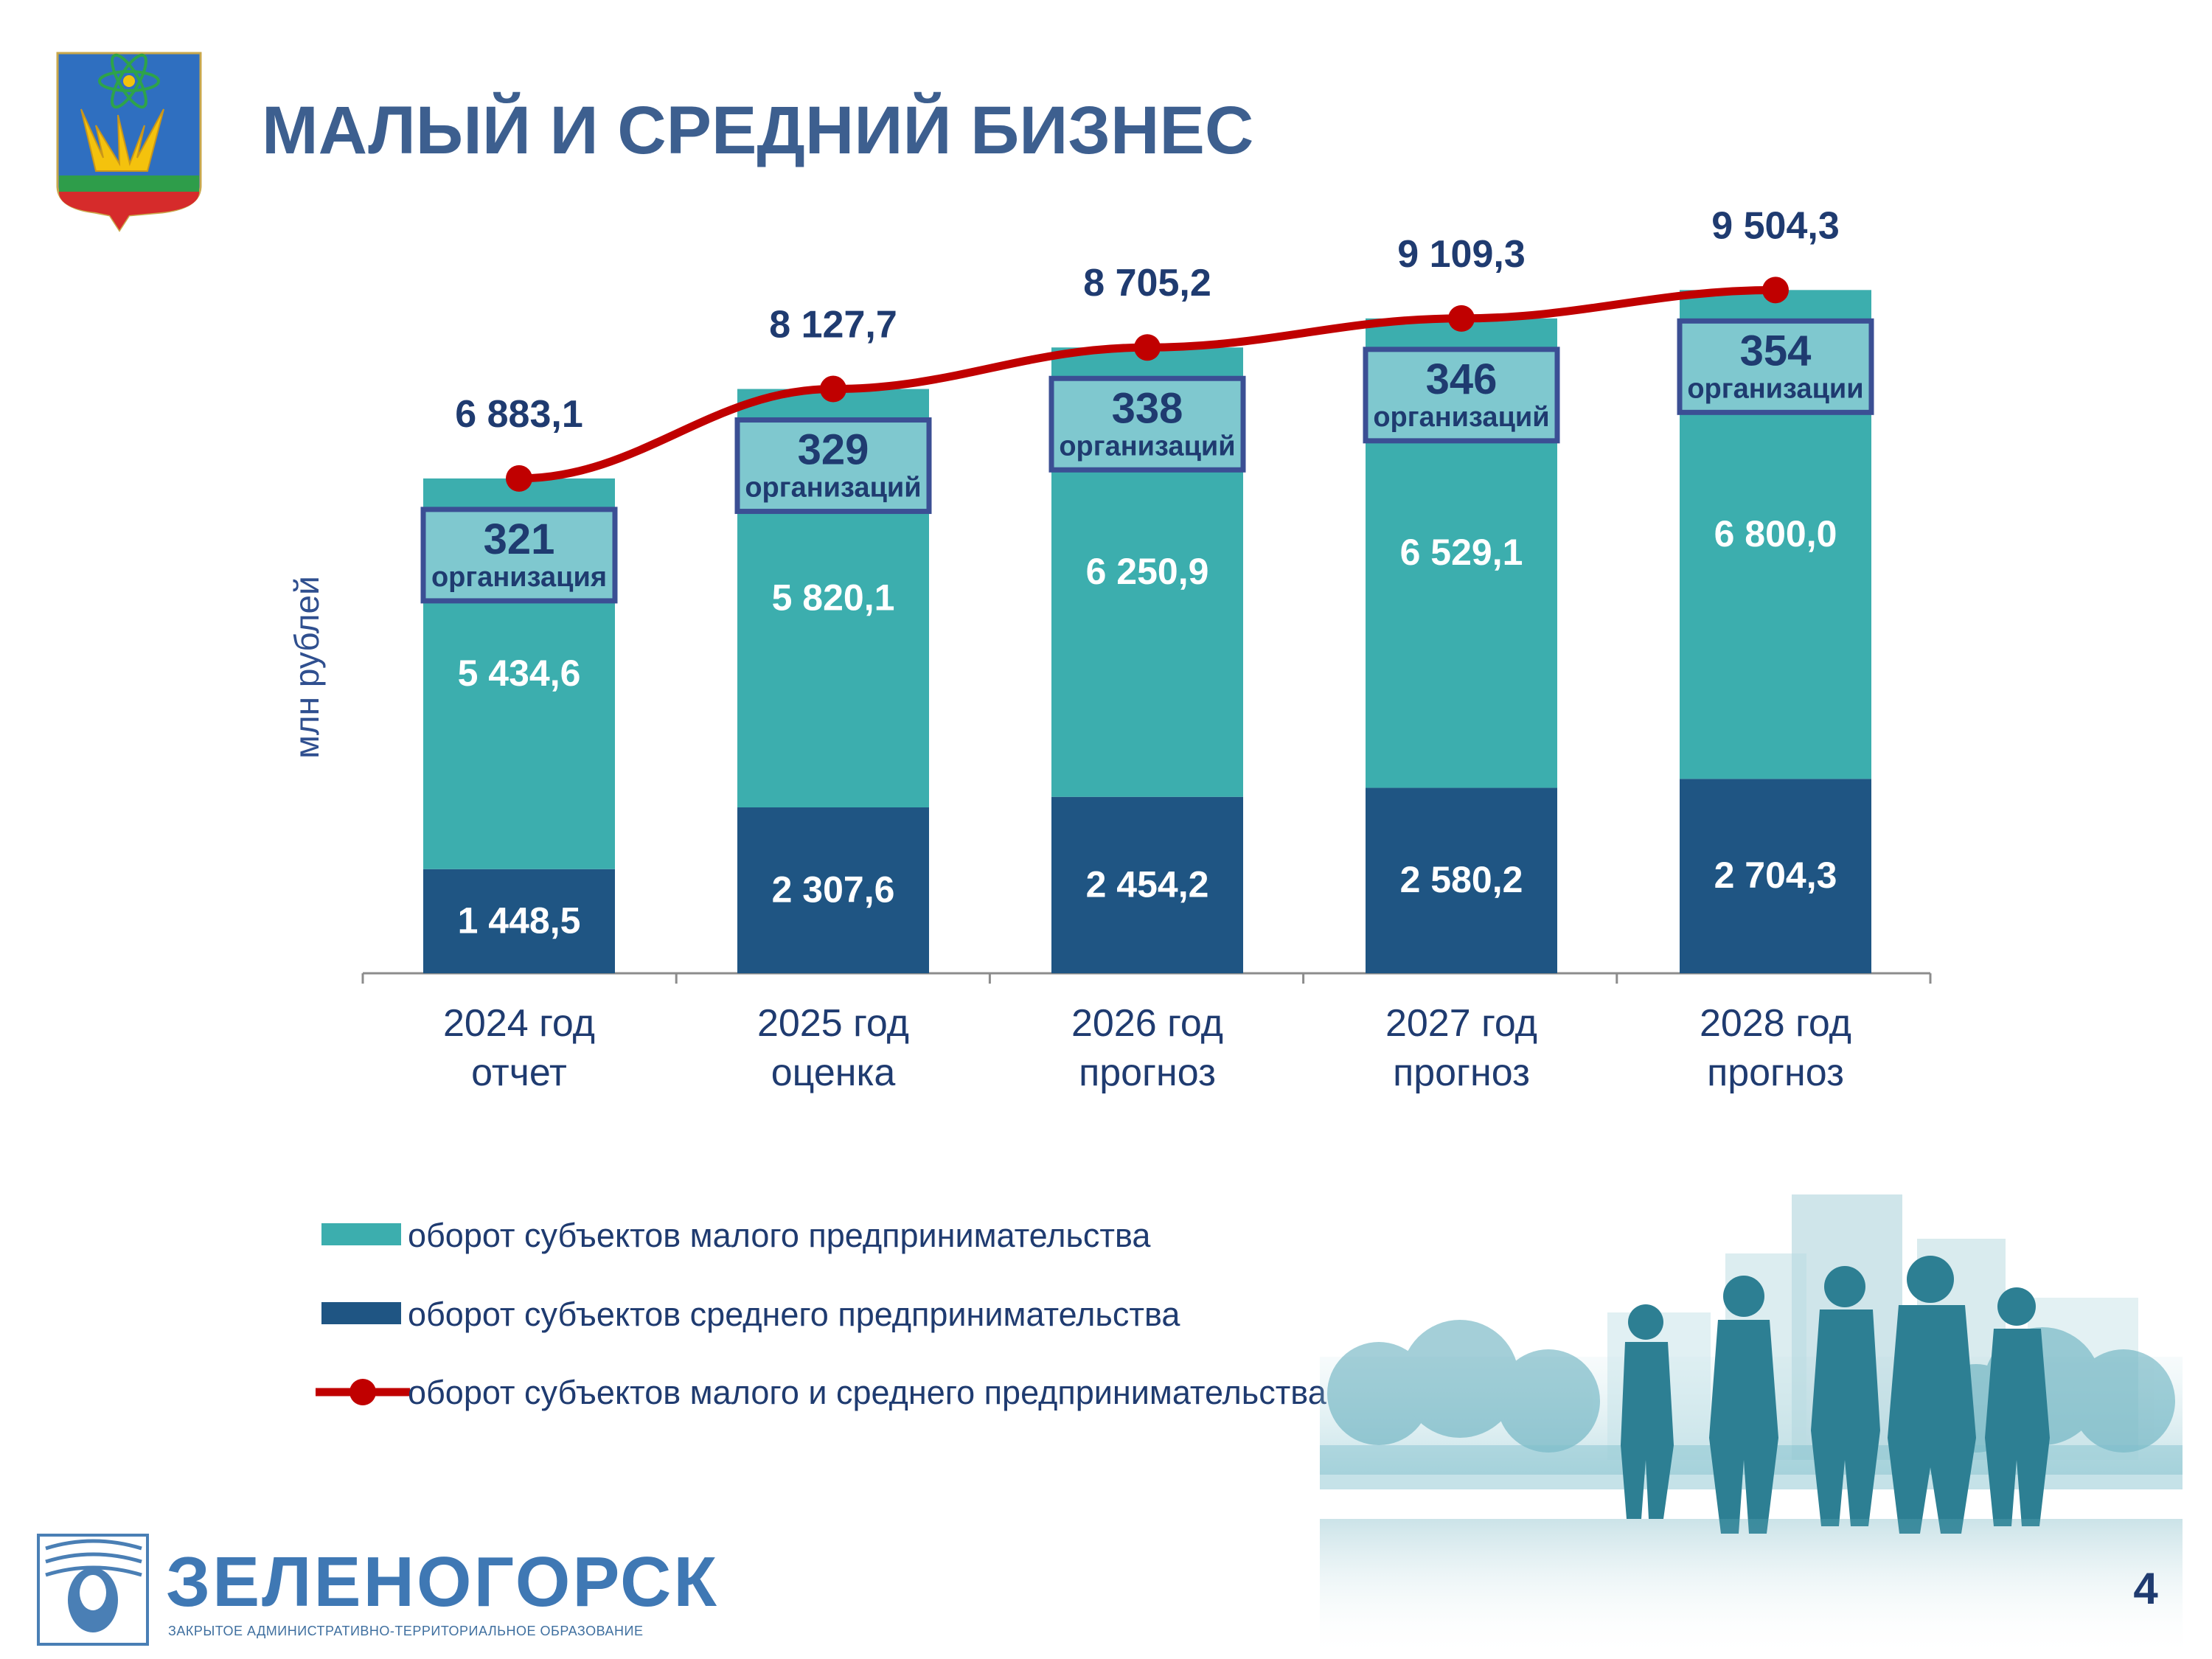 The image size is (2212, 1659). What do you see at coordinates (757, 129) in the screenshot?
I see `page-title: МАЛЫЙ И СРЕДНИЙ БИЗНЕС` at bounding box center [757, 129].